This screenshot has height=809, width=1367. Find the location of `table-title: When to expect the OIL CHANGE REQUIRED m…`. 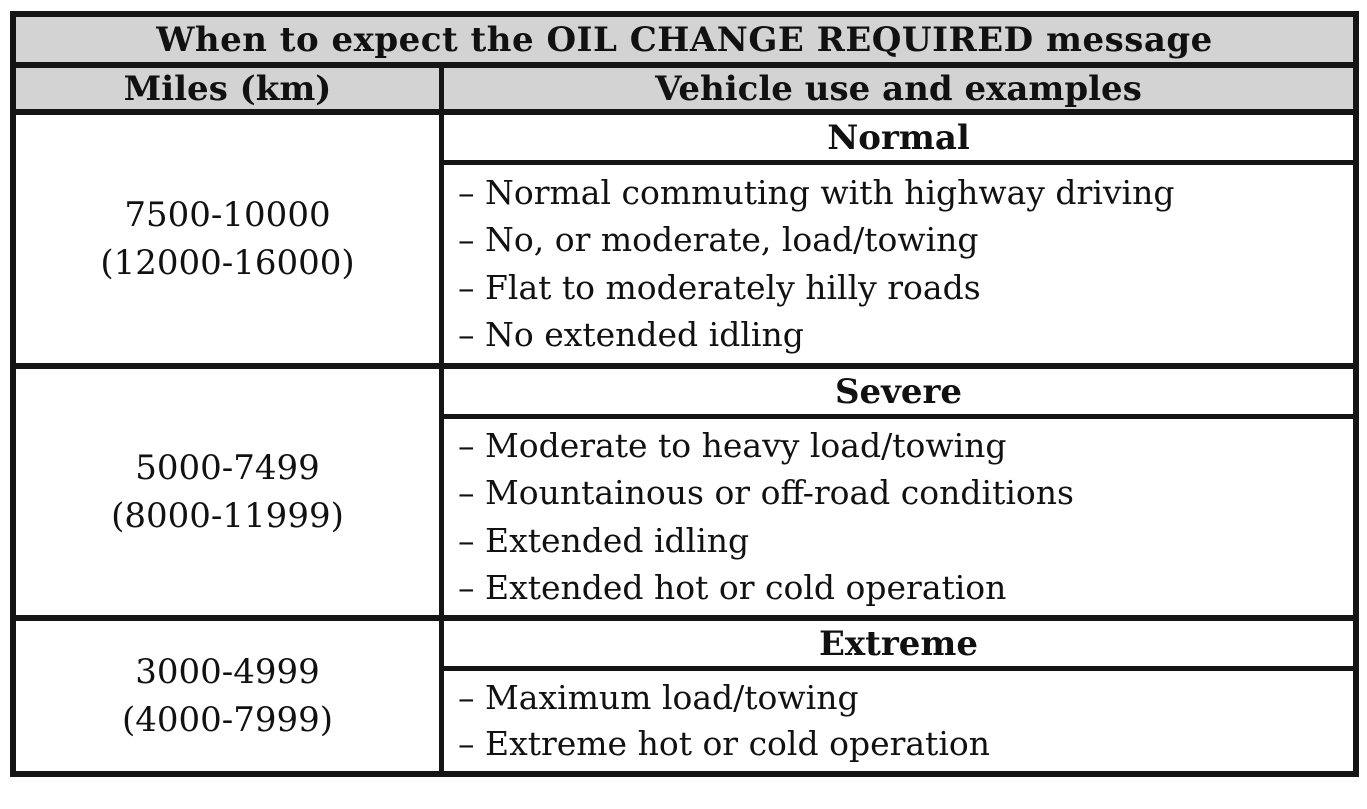

table-title: When to expect the OIL CHANGE REQUIRED m… is located at coordinates (684, 39).